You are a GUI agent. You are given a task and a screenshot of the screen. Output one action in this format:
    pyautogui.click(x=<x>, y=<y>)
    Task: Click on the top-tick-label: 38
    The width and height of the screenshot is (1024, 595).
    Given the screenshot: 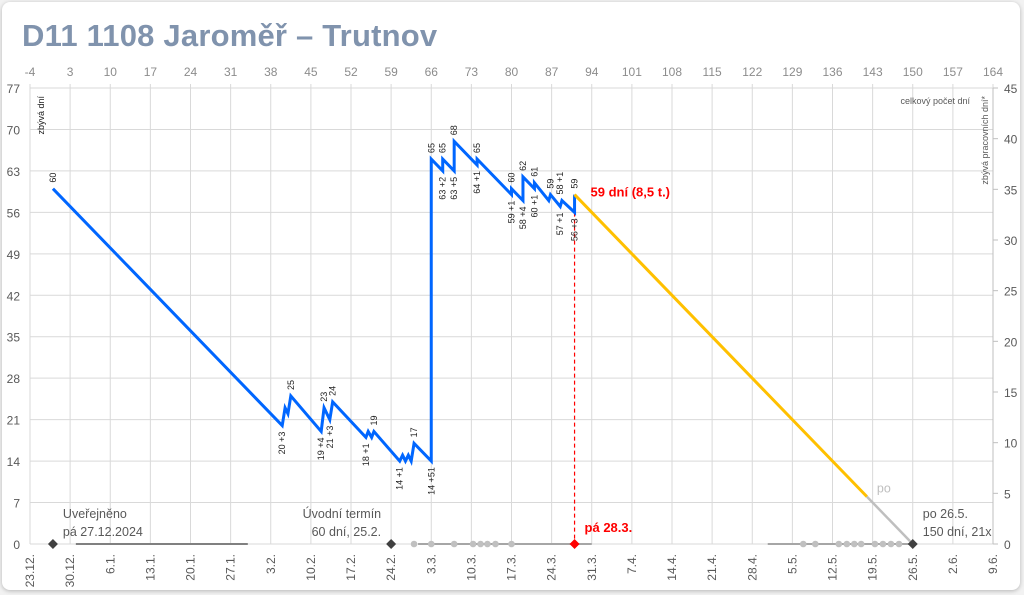 What is the action you would take?
    pyautogui.click(x=271, y=72)
    